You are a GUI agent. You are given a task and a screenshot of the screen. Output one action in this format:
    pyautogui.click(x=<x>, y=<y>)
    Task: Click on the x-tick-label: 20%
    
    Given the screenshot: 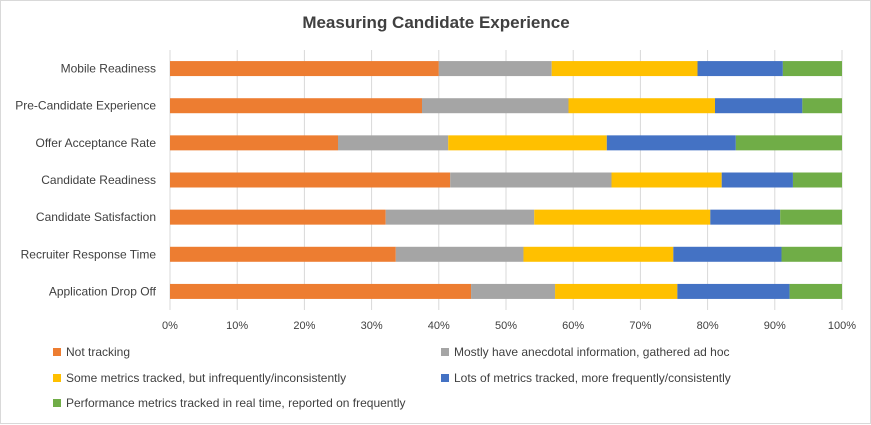 What is the action you would take?
    pyautogui.click(x=304, y=326)
    